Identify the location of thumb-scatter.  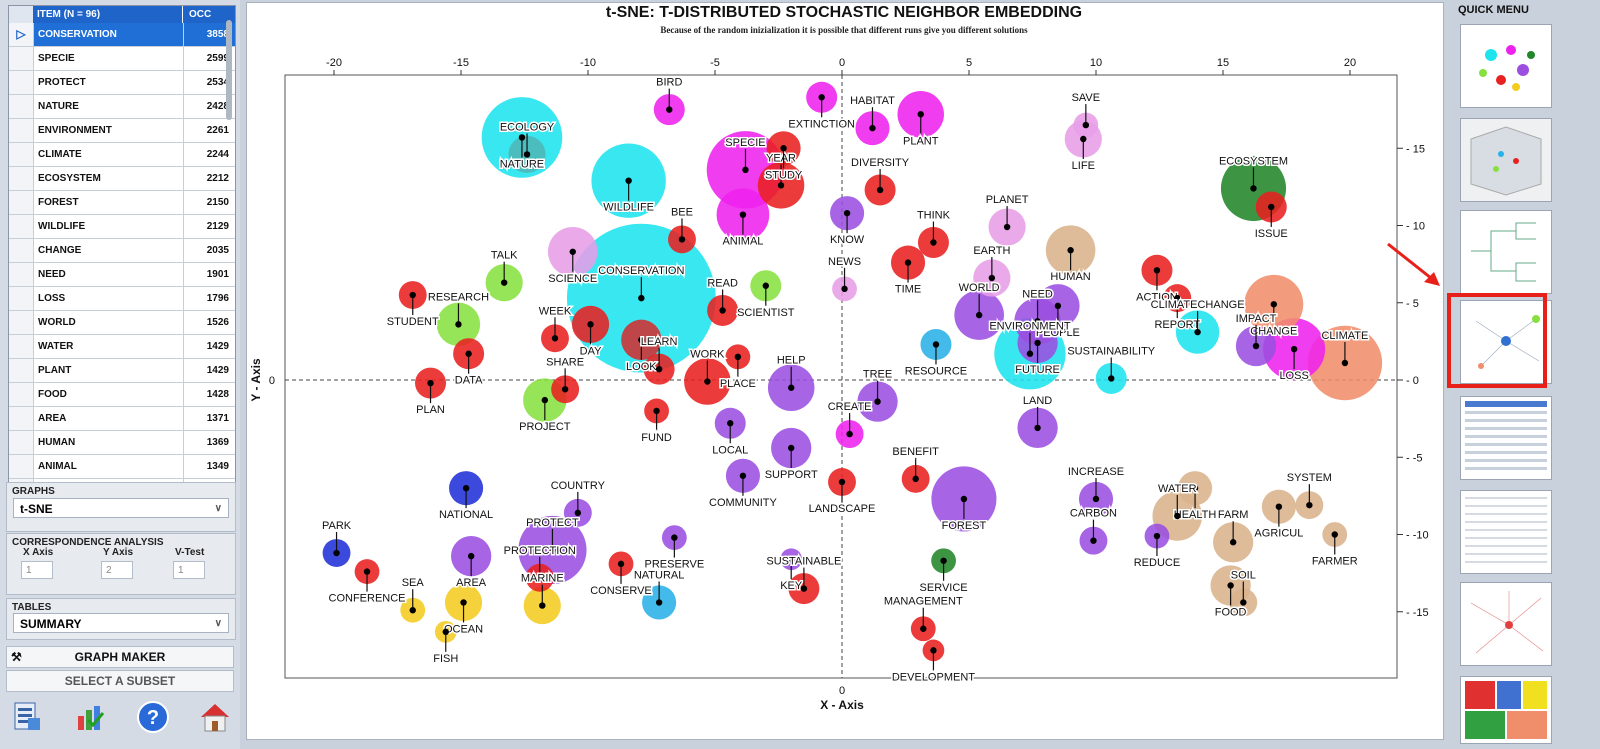
(1506, 66).